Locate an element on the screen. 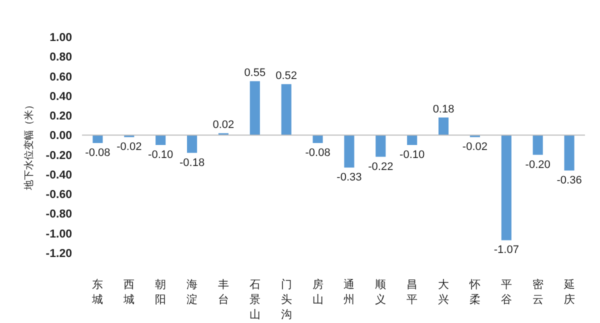 The width and height of the screenshot is (600, 323). data-label: -0.18 is located at coordinates (192, 162).